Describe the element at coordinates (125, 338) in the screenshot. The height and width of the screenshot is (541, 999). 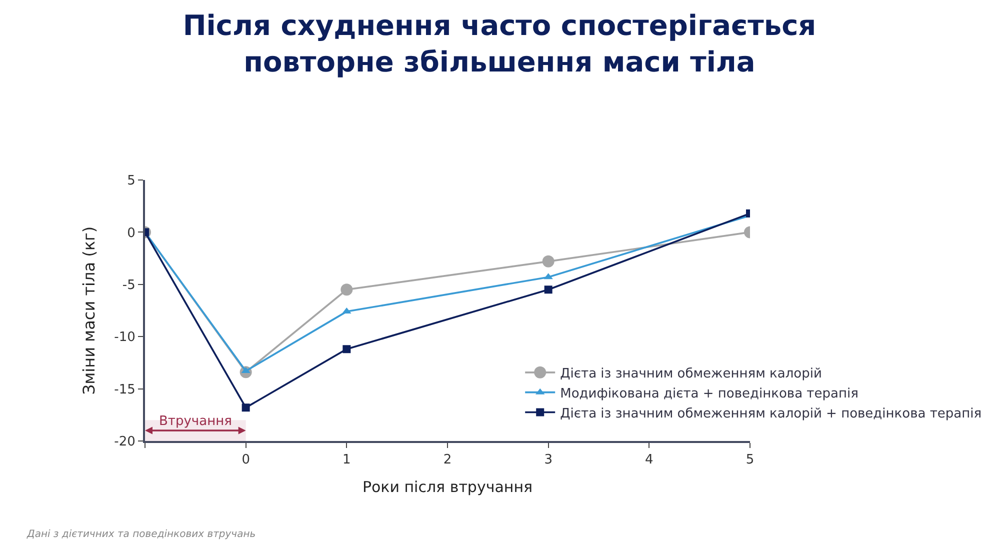
I see `y-tick-label: -10` at that location.